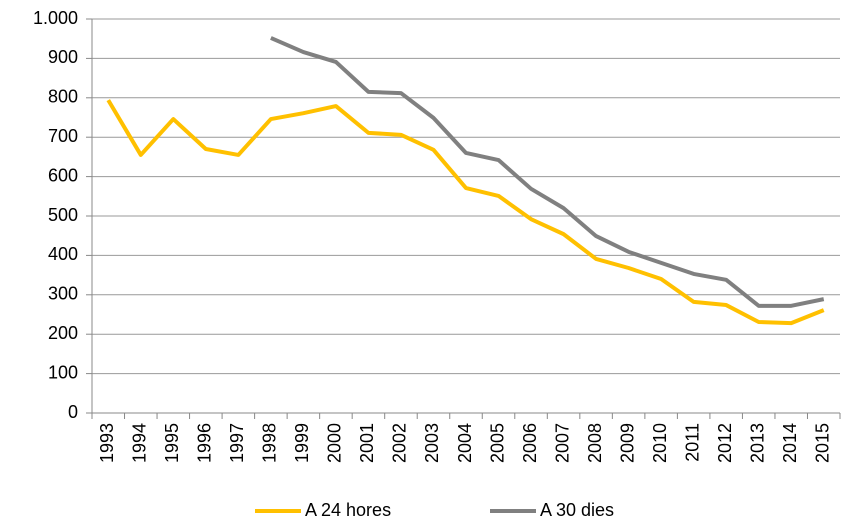 Image resolution: width=844 pixels, height=523 pixels. Describe the element at coordinates (63, 136) in the screenshot. I see `y-tick-label: 700` at that location.